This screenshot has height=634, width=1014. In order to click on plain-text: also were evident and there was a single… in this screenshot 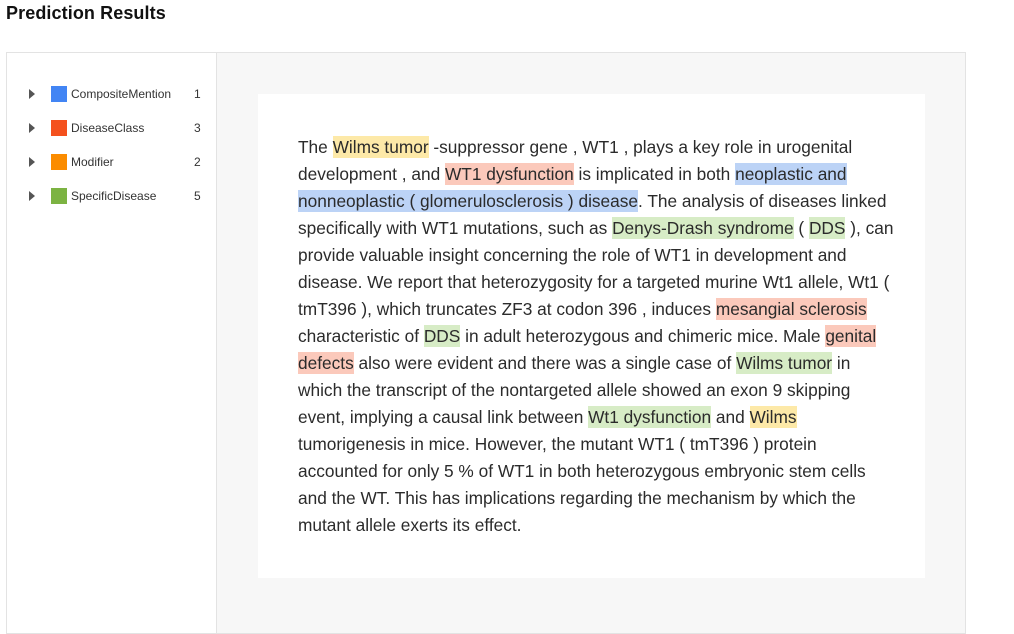, I will do `click(545, 363)`.